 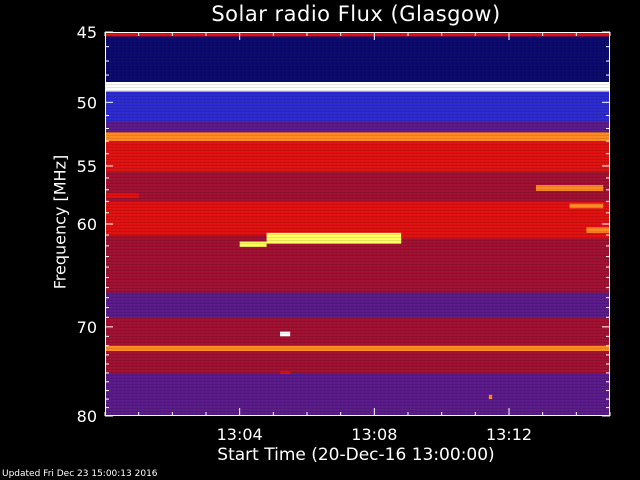 What do you see at coordinates (60, 222) in the screenshot?
I see `y-axis-label: Frequency [MHz]` at bounding box center [60, 222].